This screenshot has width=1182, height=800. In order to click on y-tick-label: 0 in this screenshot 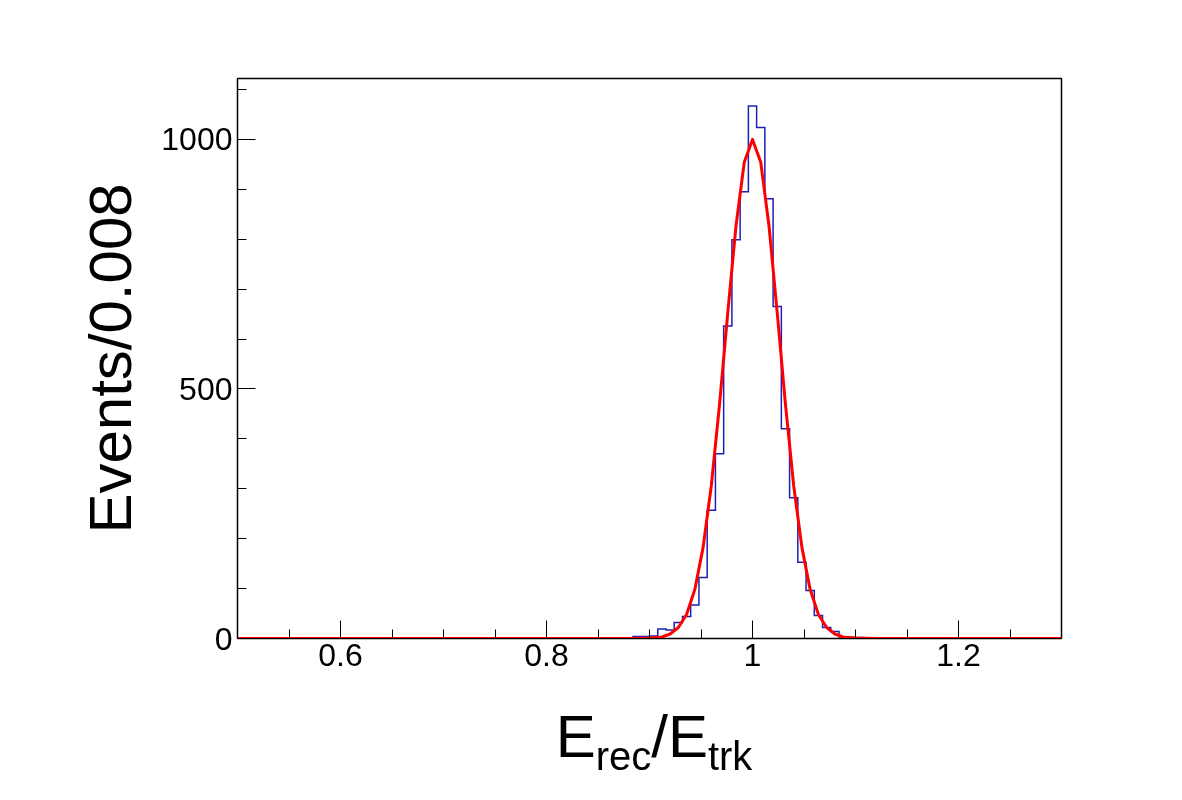, I will do `click(223, 638)`.